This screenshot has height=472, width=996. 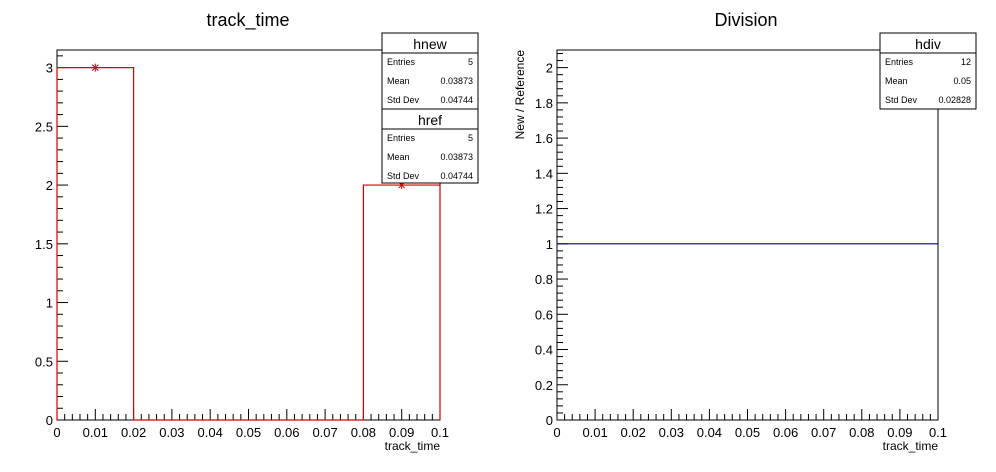 What do you see at coordinates (544, 209) in the screenshot?
I see `y-tick-label: 1.2` at bounding box center [544, 209].